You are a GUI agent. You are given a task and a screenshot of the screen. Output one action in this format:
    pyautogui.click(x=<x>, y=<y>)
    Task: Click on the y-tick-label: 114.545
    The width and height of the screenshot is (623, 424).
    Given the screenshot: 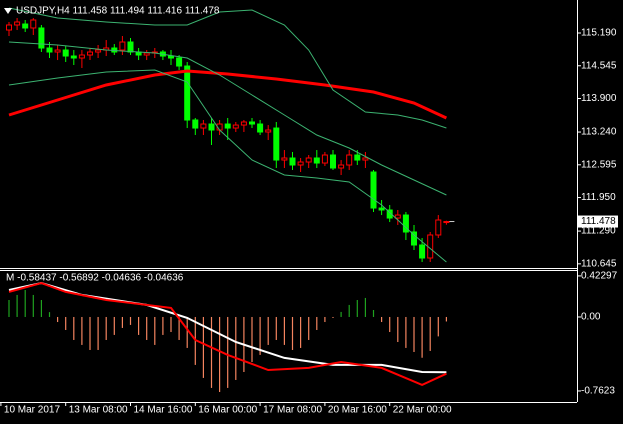 What is the action you would take?
    pyautogui.click(x=599, y=65)
    